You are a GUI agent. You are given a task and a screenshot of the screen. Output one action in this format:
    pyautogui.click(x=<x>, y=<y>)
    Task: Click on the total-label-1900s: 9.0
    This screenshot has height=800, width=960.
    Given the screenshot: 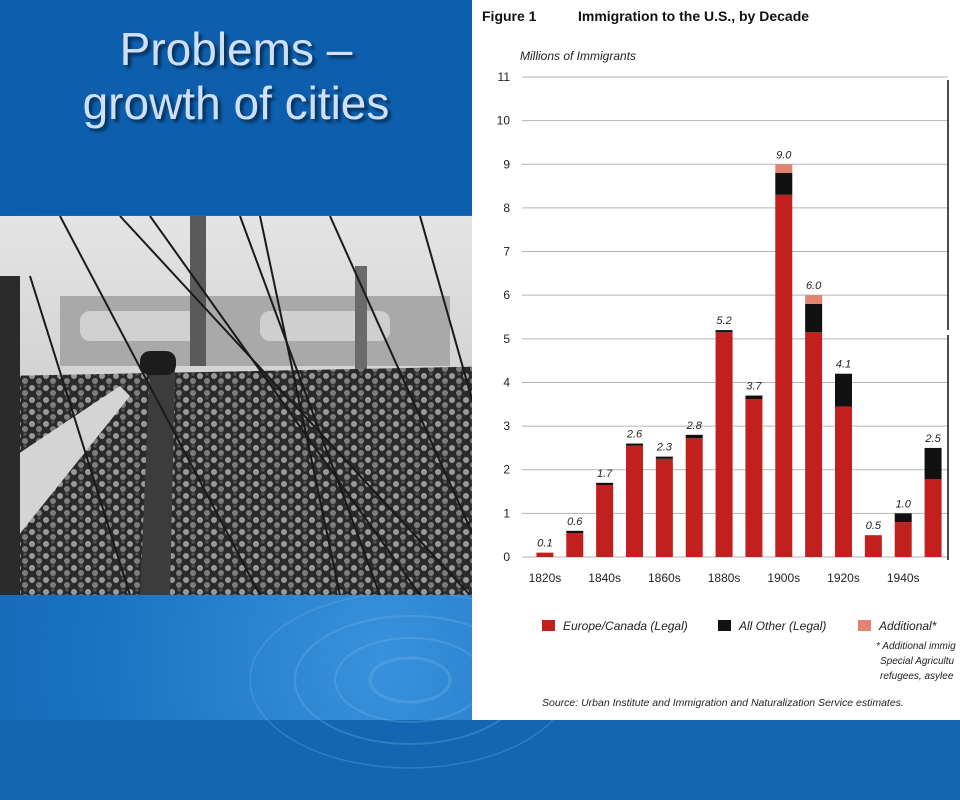 What is the action you would take?
    pyautogui.click(x=784, y=155)
    